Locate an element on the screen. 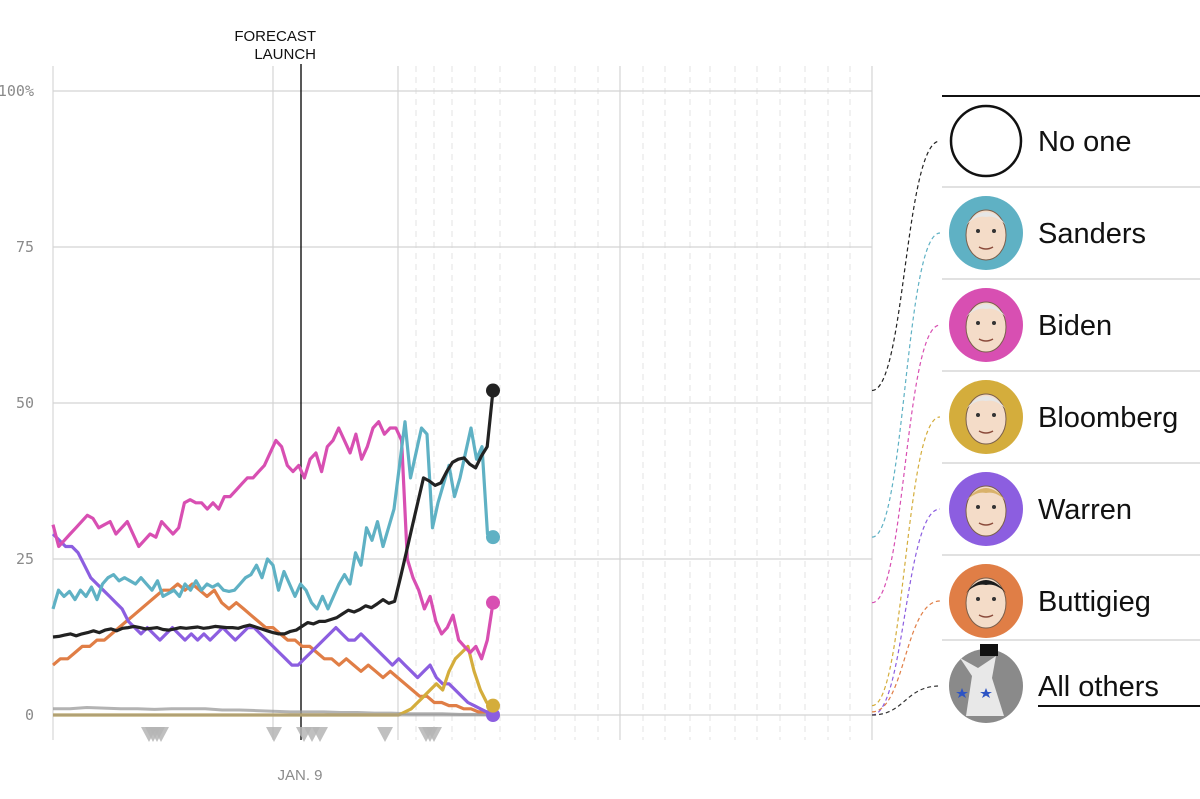 The image size is (1200, 799). series-endpoints is located at coordinates (493, 552).